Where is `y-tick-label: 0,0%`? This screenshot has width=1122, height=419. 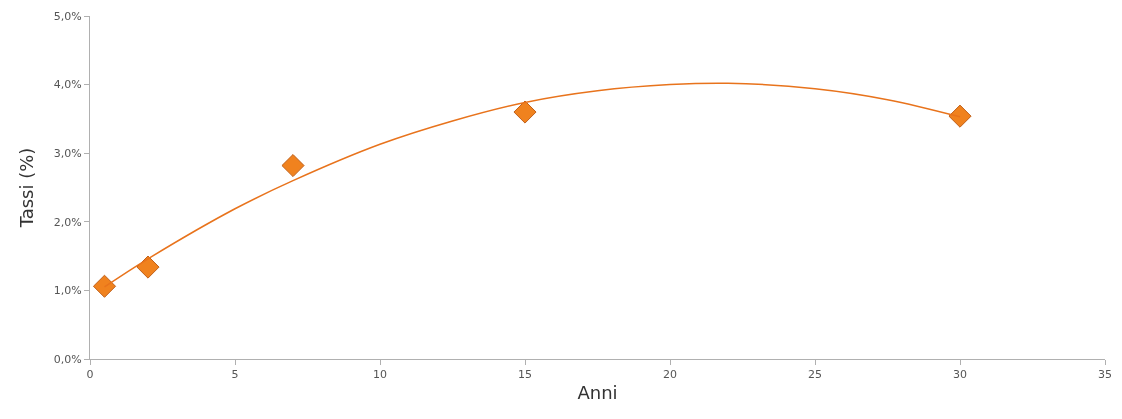
y-tick-label: 0,0% is located at coordinates (67, 359).